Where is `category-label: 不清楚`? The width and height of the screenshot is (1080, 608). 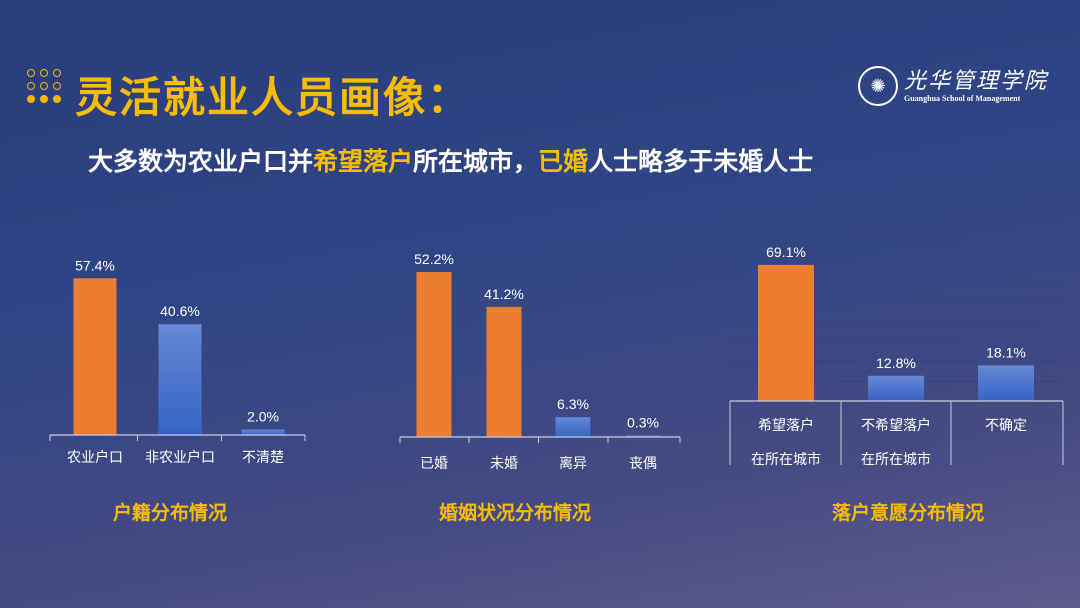 category-label: 不清楚 is located at coordinates (263, 458).